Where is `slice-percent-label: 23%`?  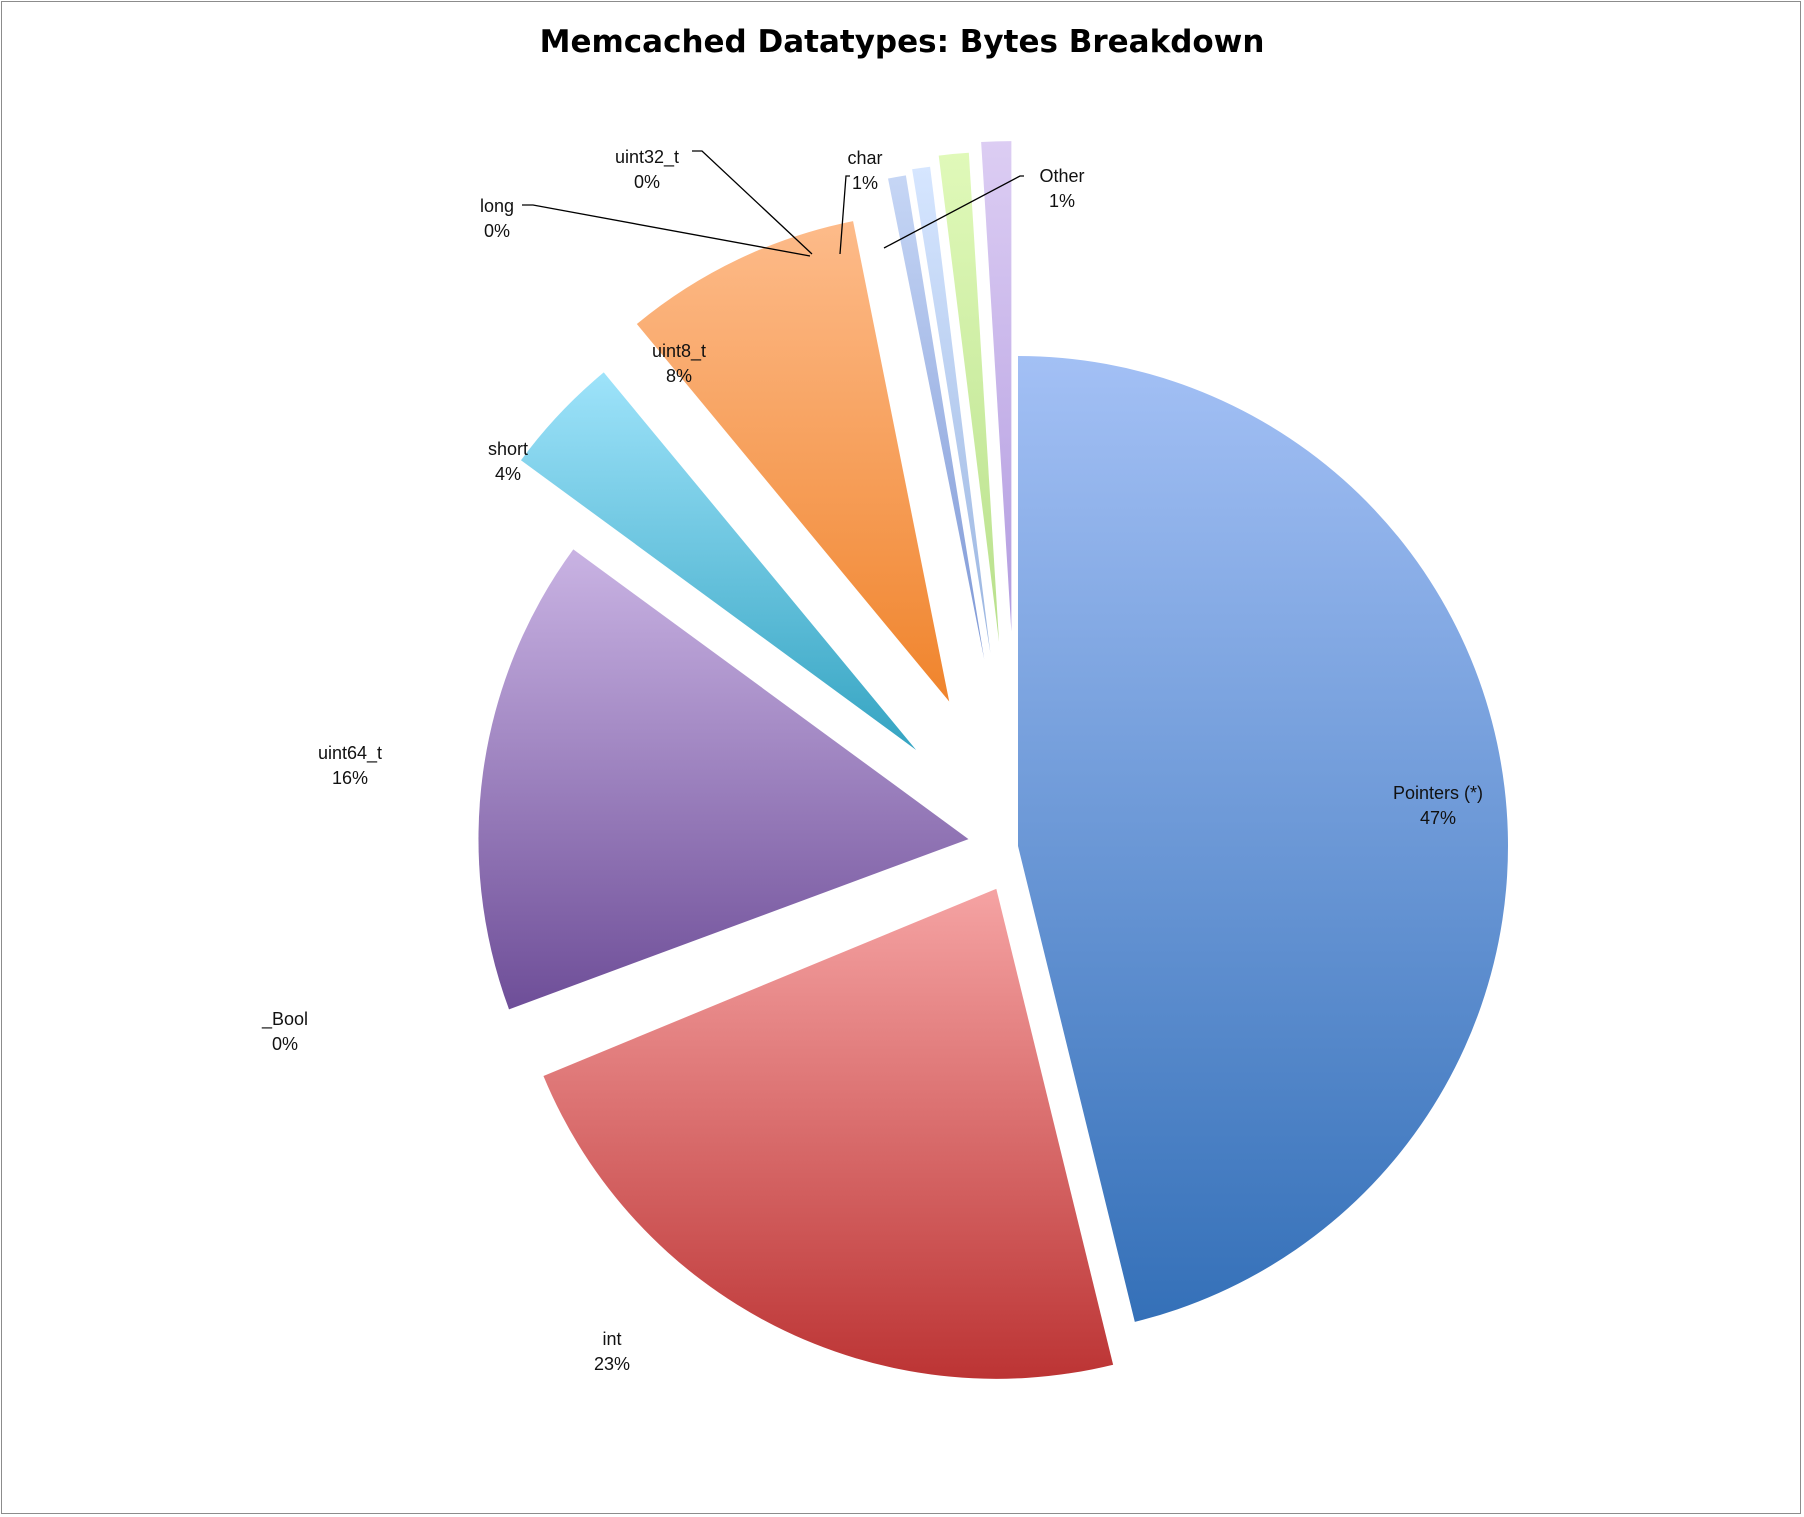
slice-percent-label: 23% is located at coordinates (612, 1364).